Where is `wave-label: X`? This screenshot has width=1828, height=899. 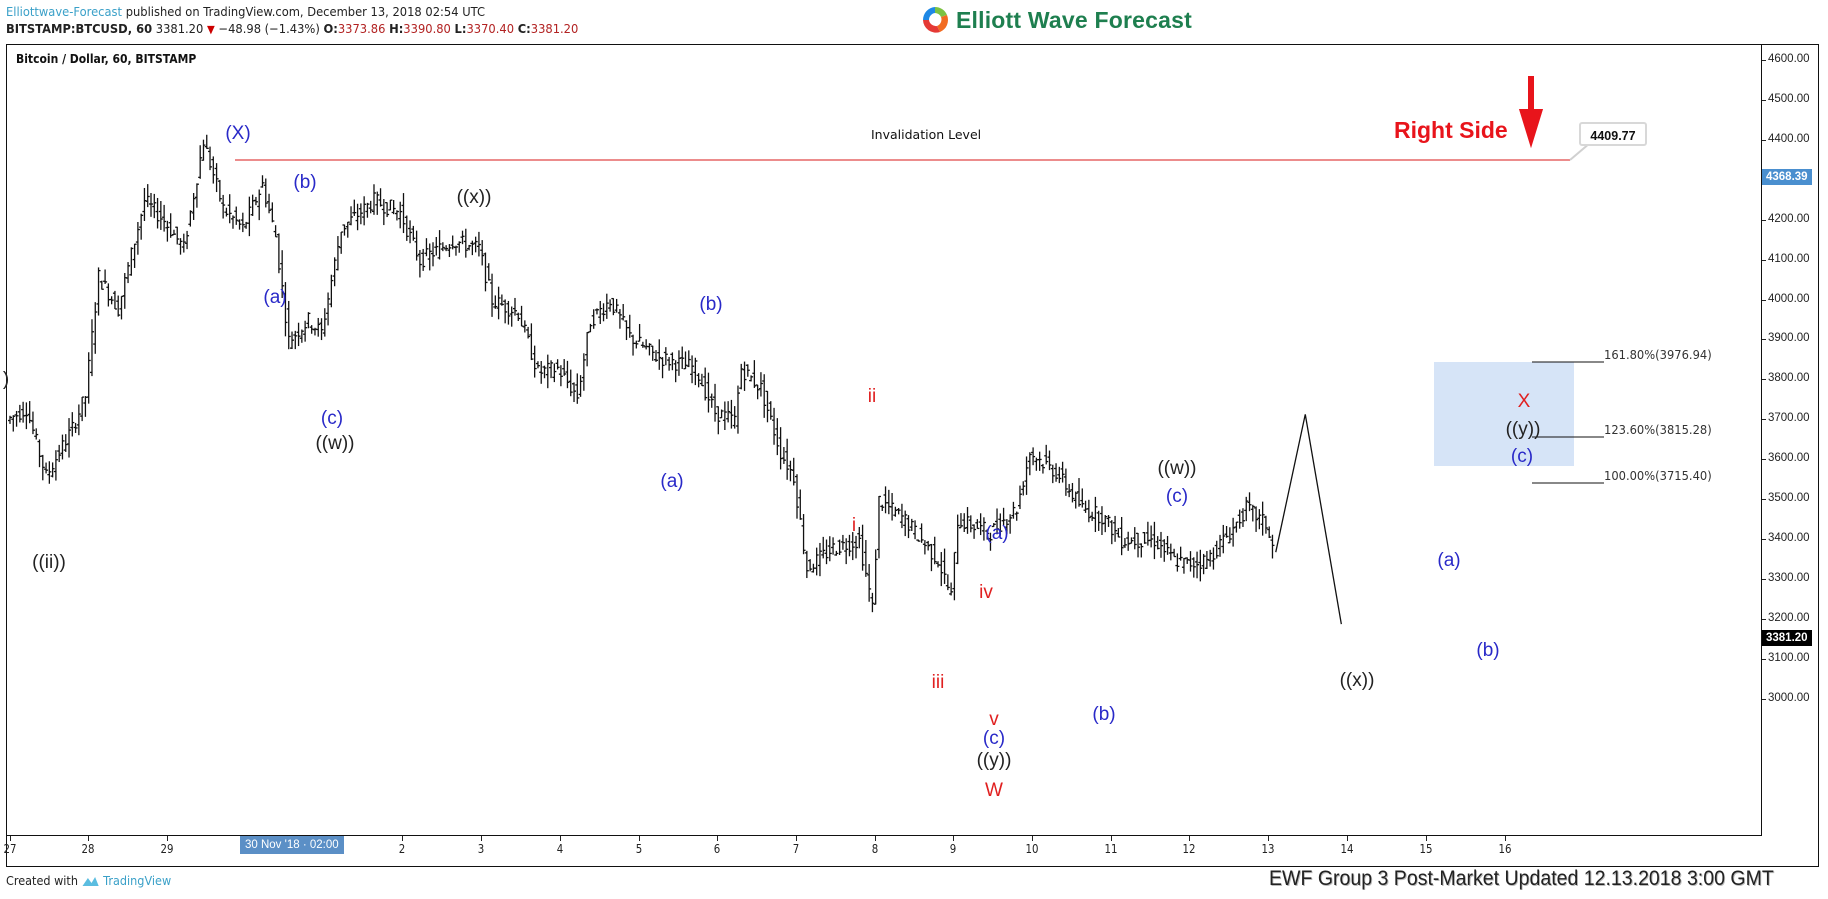
wave-label: X is located at coordinates (1524, 401).